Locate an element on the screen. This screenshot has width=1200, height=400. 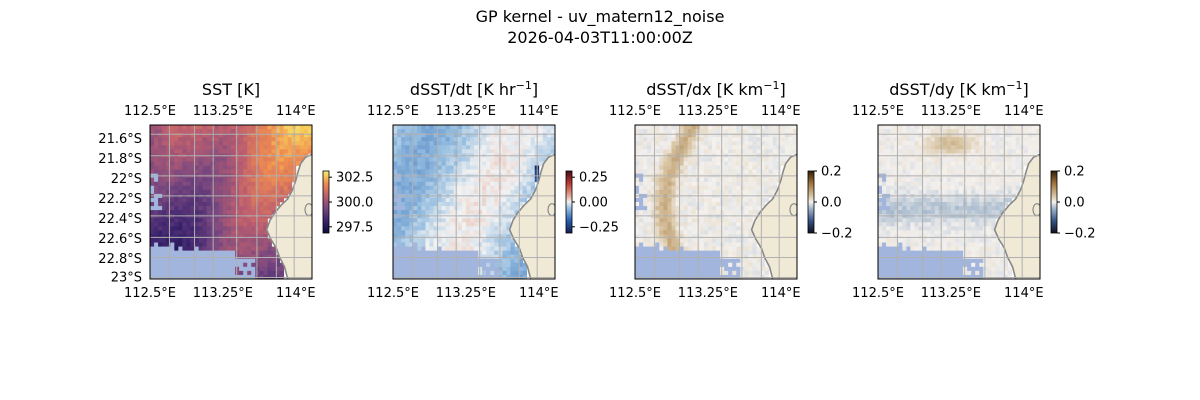
colorbar-gradient is located at coordinates (569, 202).